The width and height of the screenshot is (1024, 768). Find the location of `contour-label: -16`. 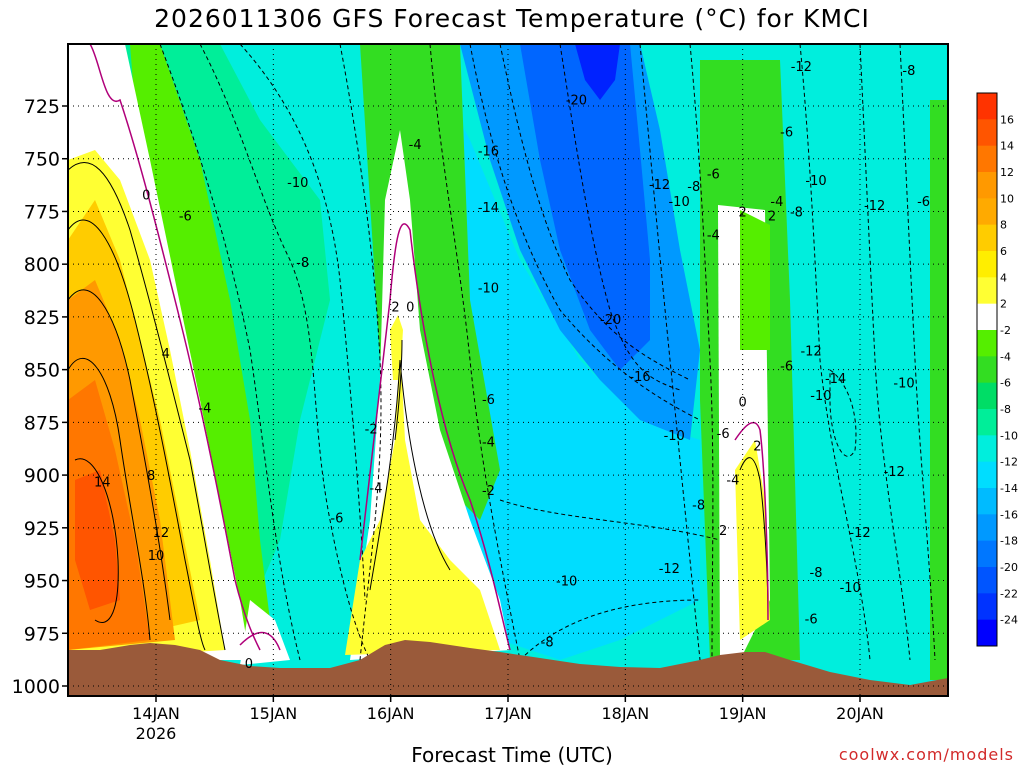

contour-label: -16 is located at coordinates (488, 151).